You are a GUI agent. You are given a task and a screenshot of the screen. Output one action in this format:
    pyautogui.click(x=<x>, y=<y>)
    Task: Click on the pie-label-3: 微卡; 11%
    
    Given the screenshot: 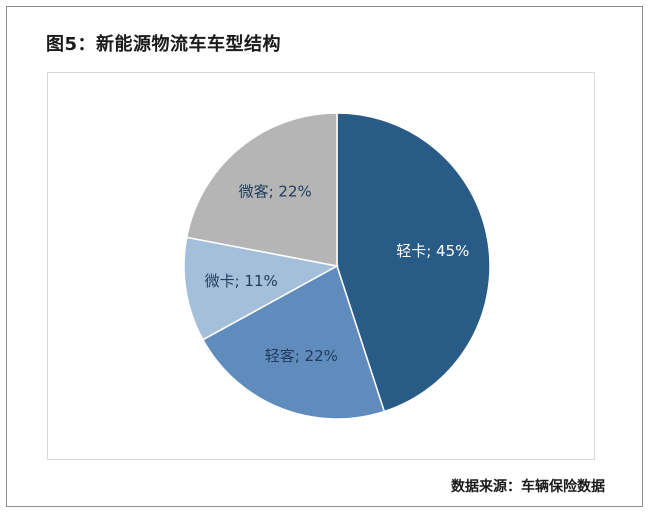 What is the action you would take?
    pyautogui.click(x=241, y=281)
    